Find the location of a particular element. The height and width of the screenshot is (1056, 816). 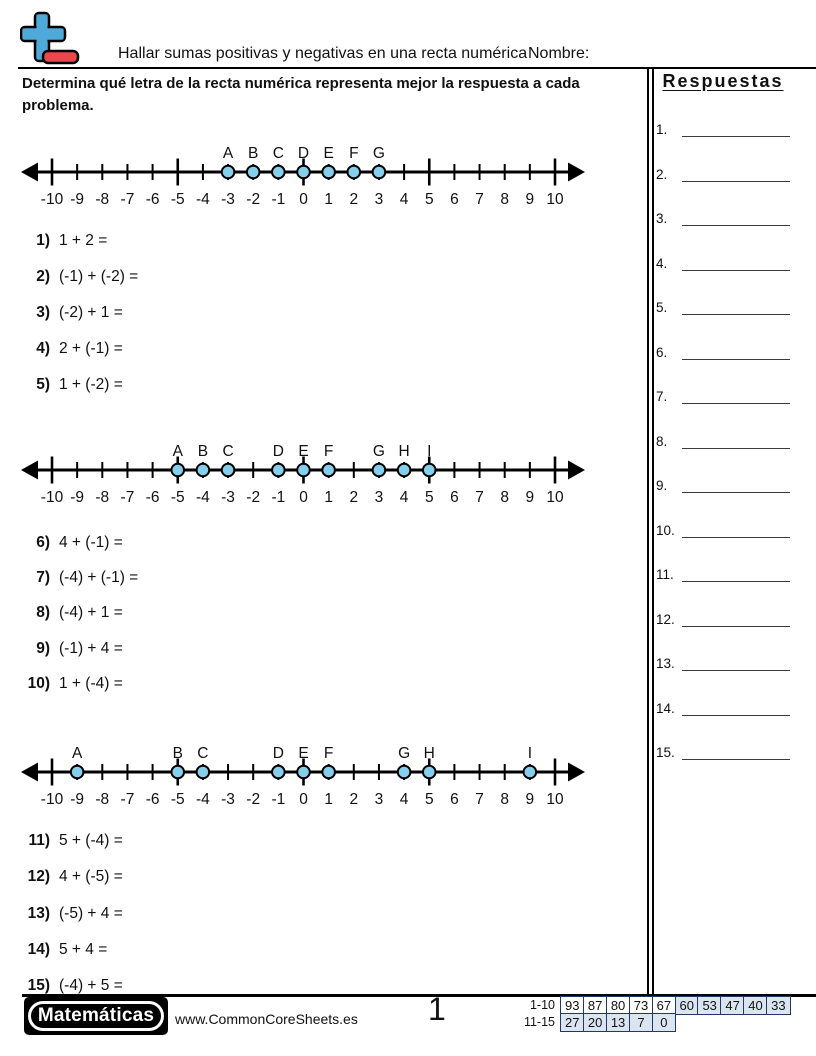

problem-row: 13) (-5) + 4 = is located at coordinates (224, 914).